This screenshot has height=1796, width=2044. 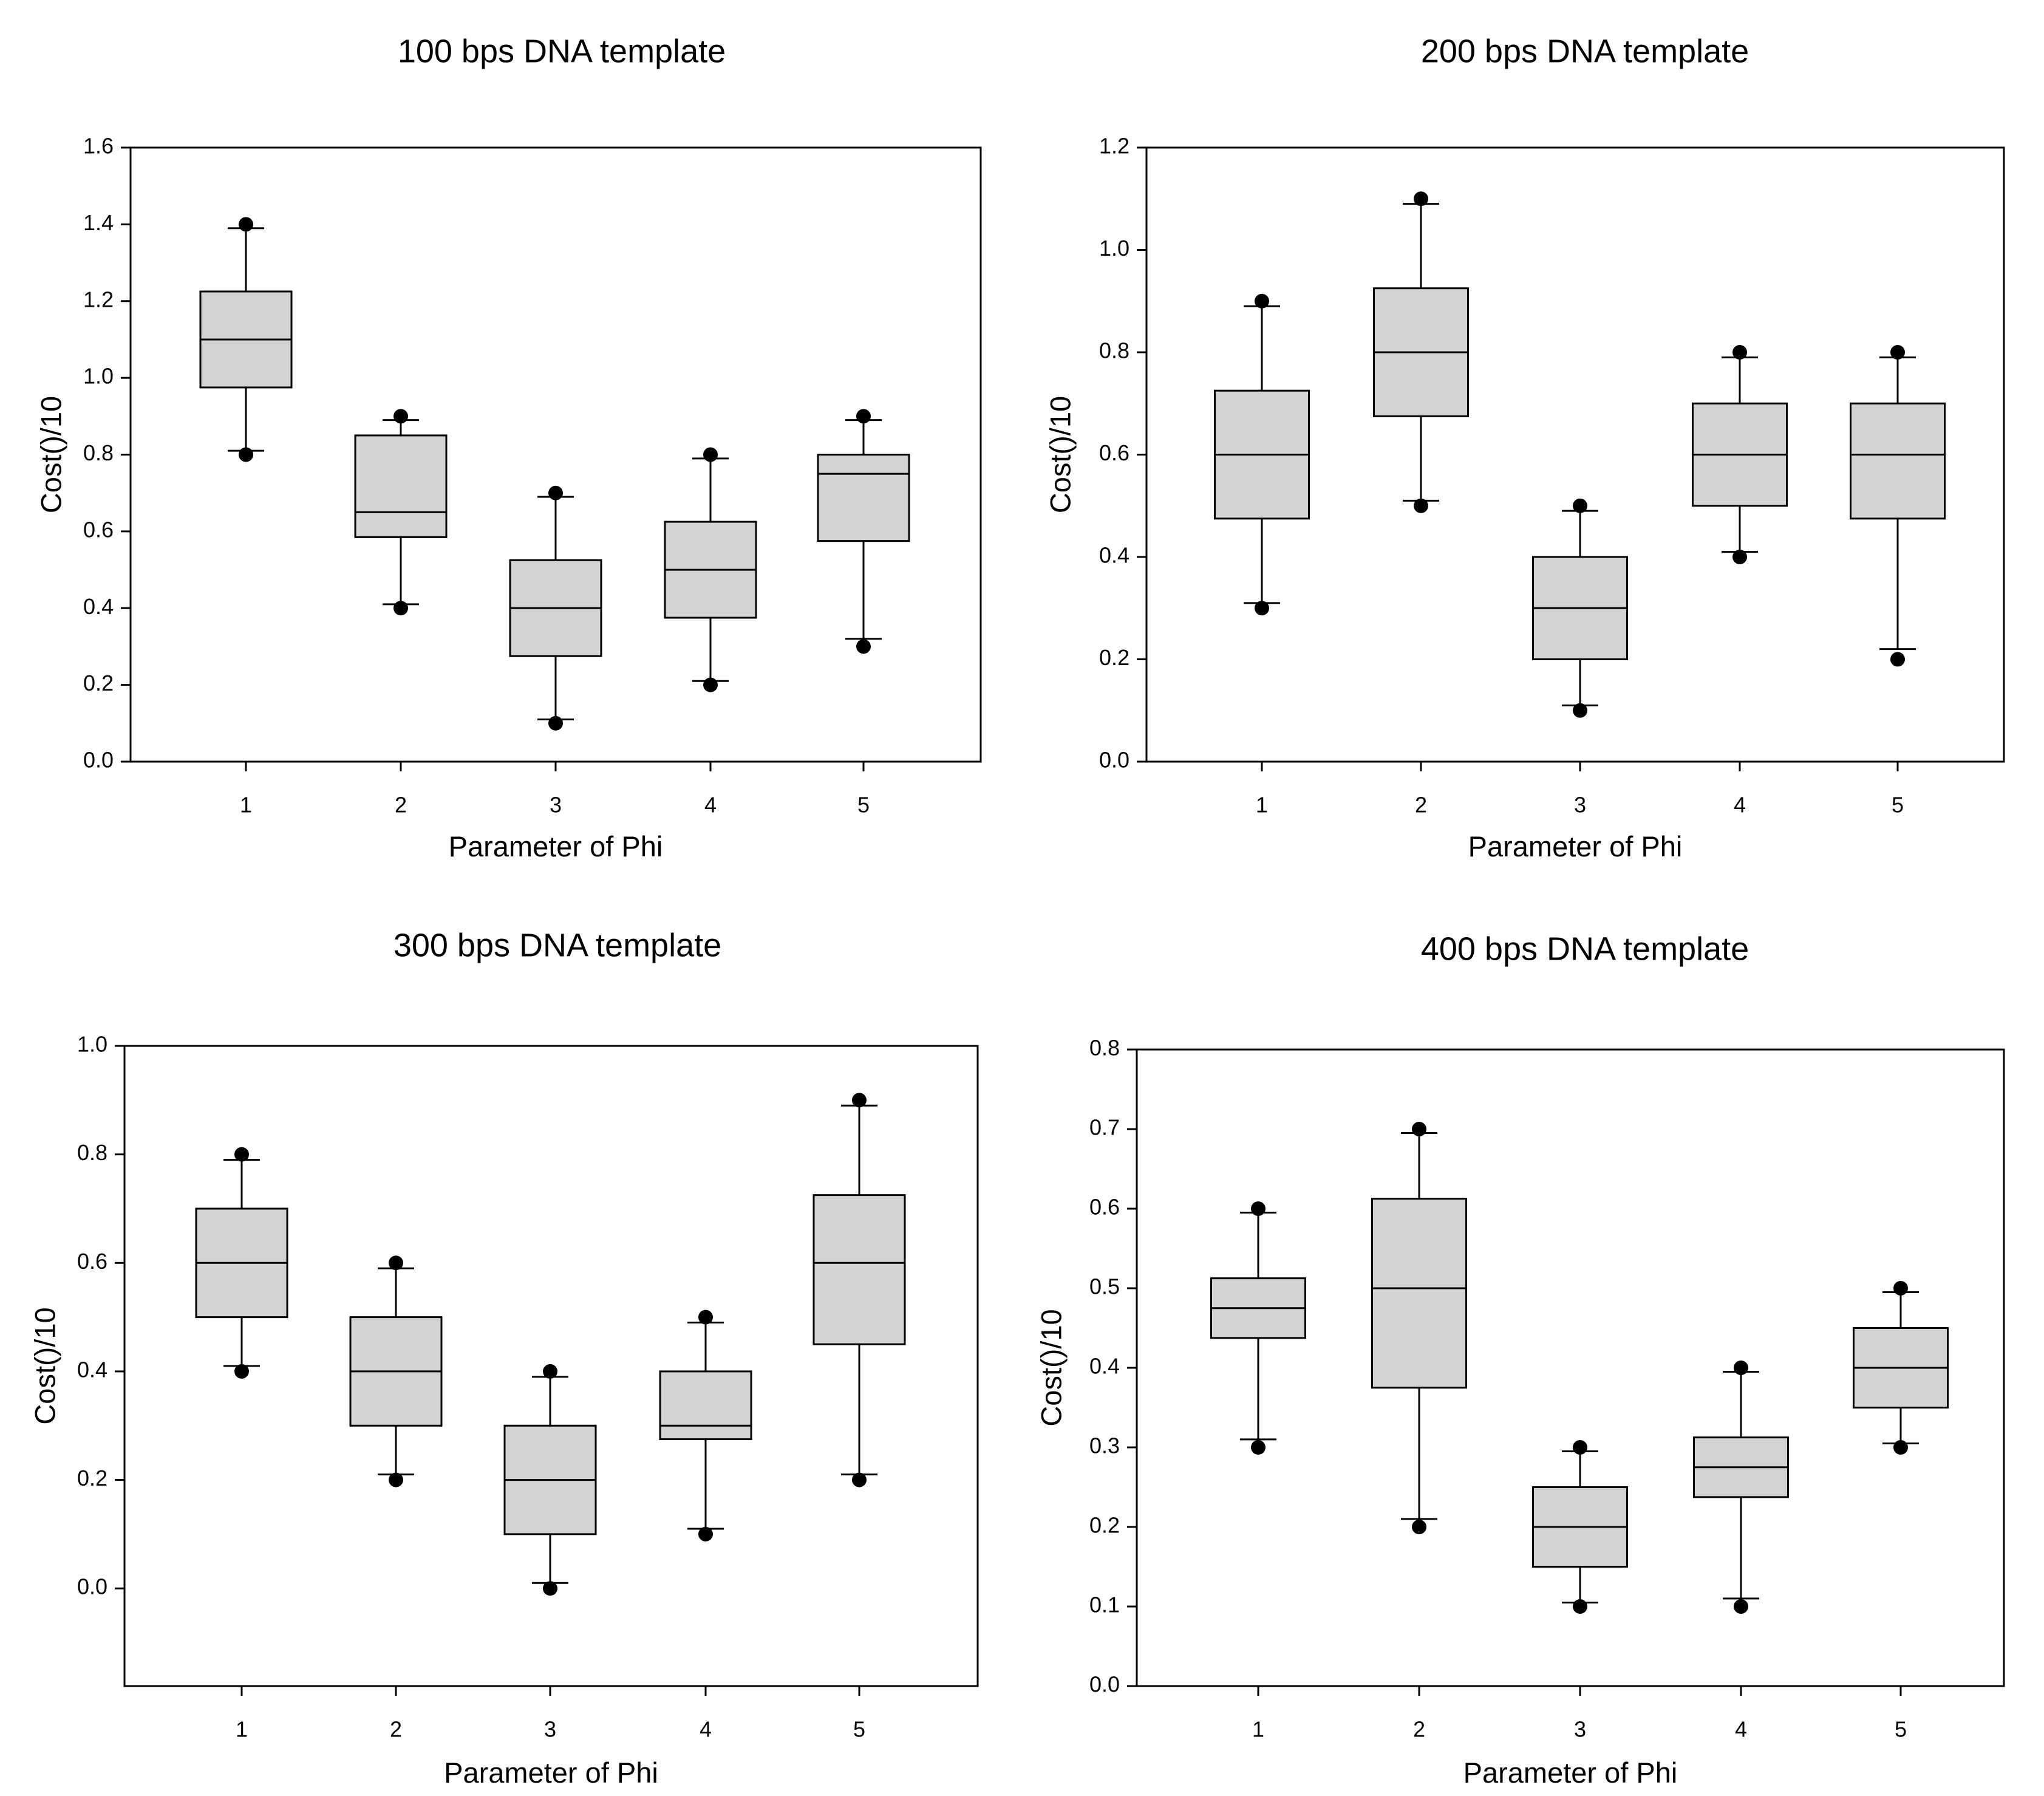 What do you see at coordinates (1104, 1127) in the screenshot?
I see `y-tick-label: 0.7` at bounding box center [1104, 1127].